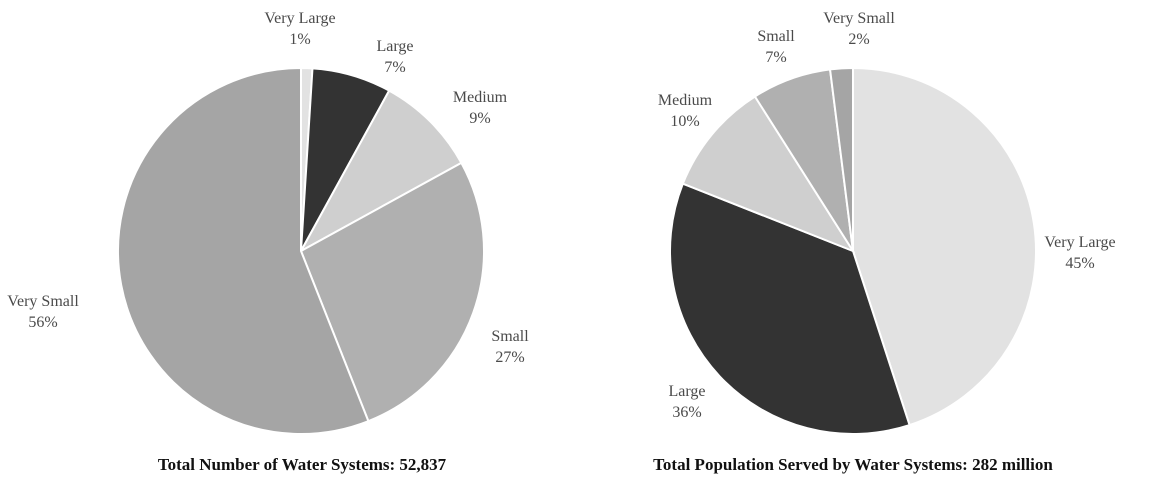  What do you see at coordinates (479, 118) in the screenshot?
I see `slice-percent-label: 9%` at bounding box center [479, 118].